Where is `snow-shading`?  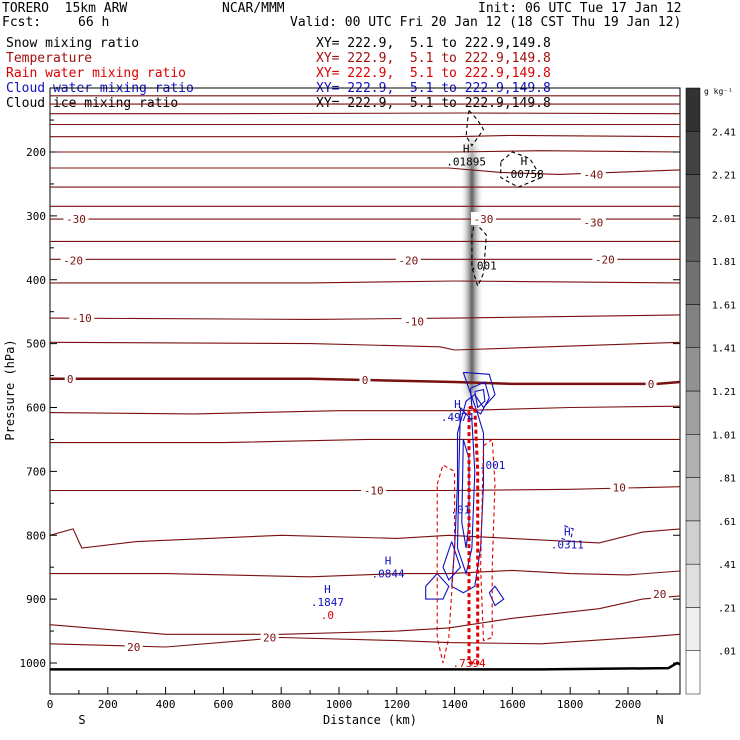 snow-shading is located at coordinates (471, 270).